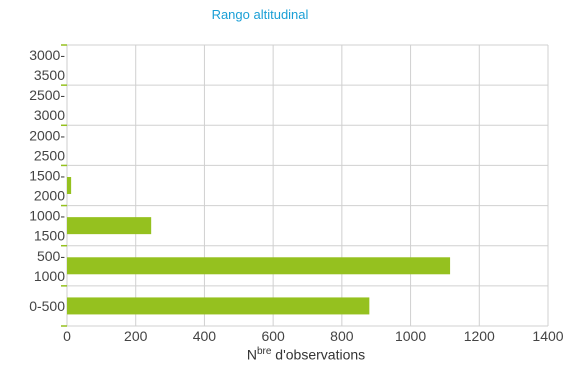  I want to click on x-axis-label: Nbre d'observations, so click(306, 354).